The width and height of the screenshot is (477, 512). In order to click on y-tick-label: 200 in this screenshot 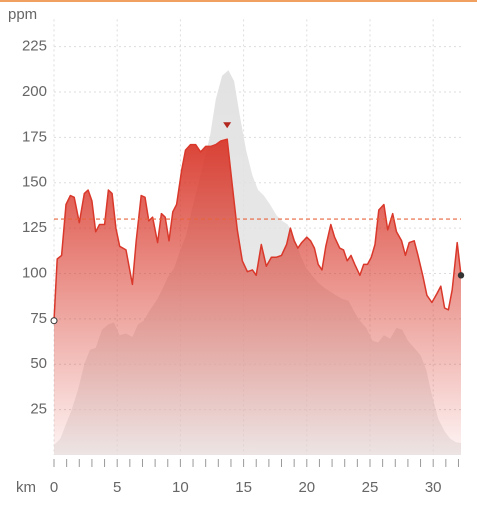, I will do `click(34, 91)`.